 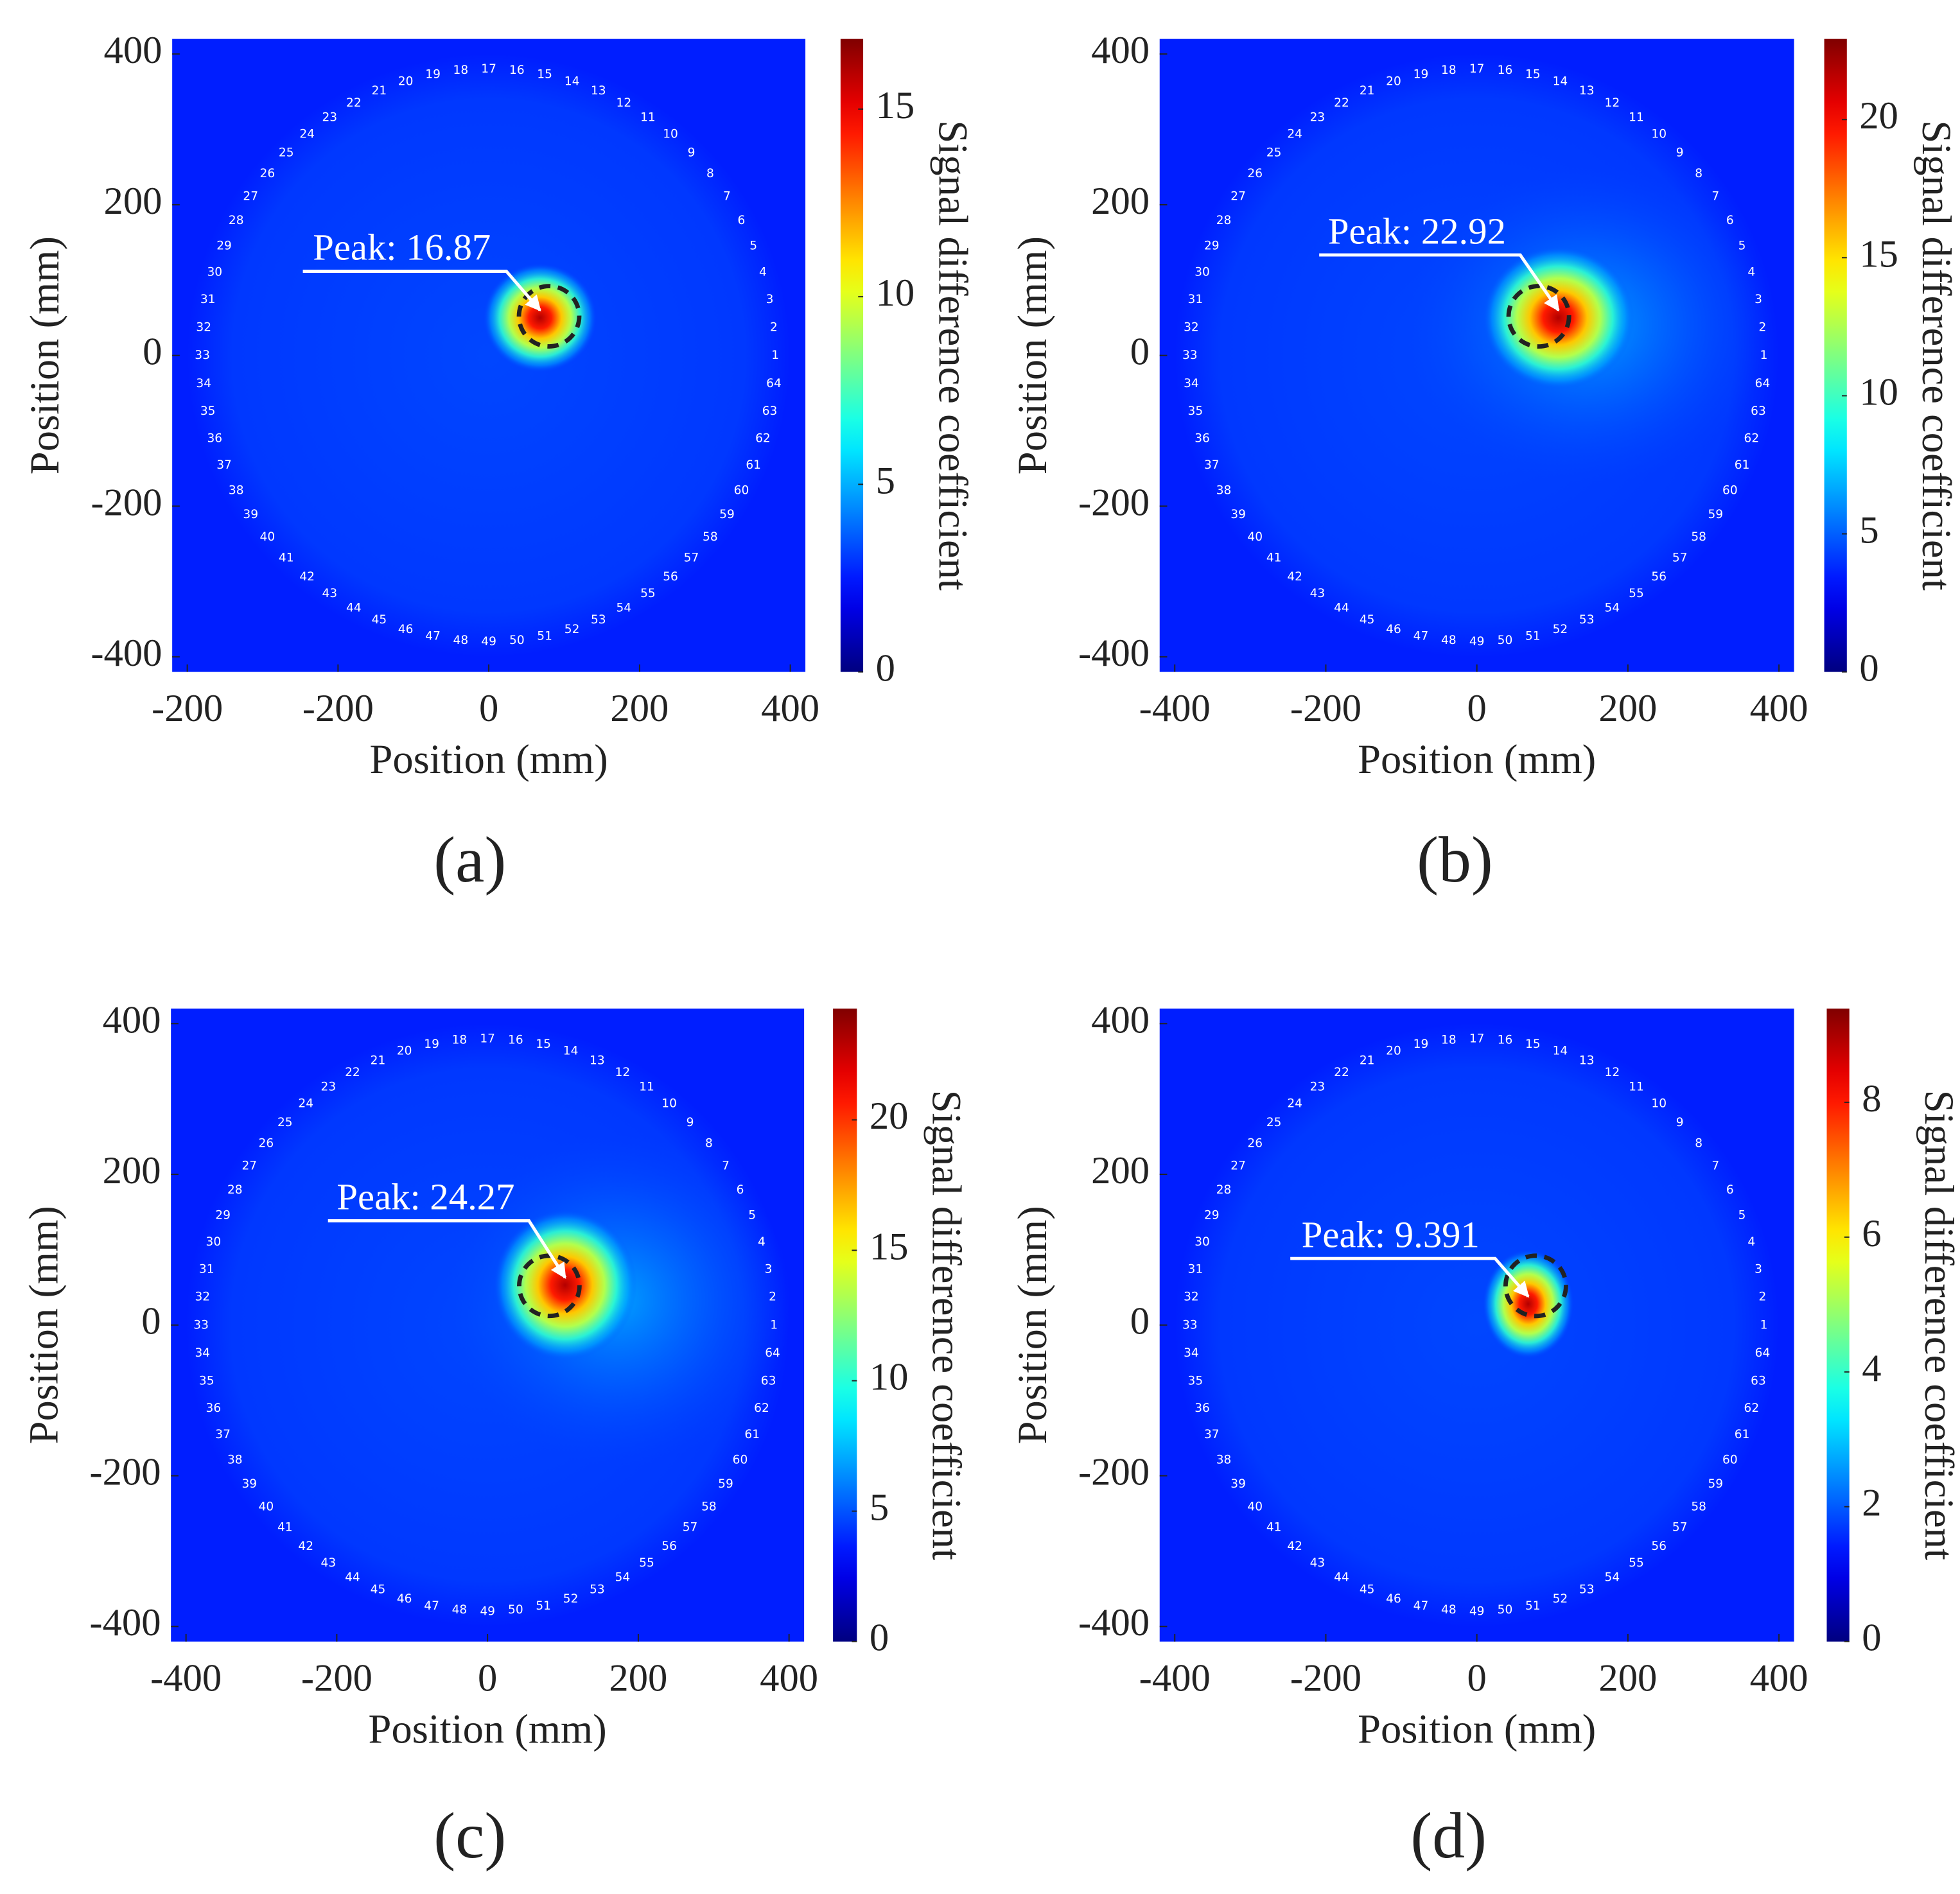 What do you see at coordinates (1368, 620) in the screenshot?
I see `electrode-label: 45` at bounding box center [1368, 620].